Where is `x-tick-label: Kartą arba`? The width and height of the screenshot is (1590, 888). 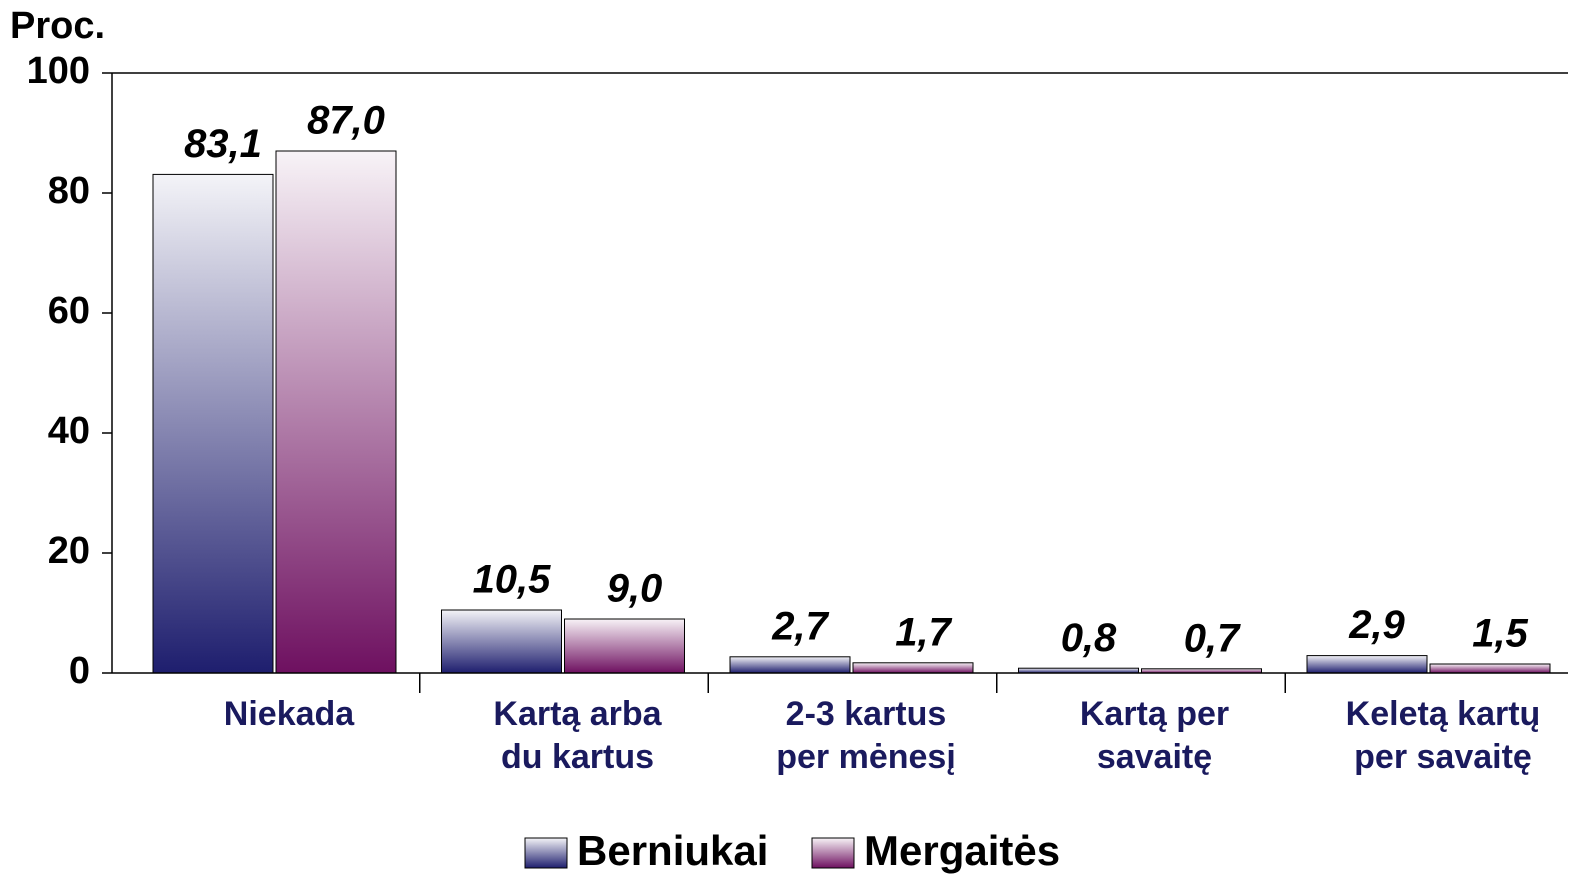 x-tick-label: Kartą arba is located at coordinates (577, 714).